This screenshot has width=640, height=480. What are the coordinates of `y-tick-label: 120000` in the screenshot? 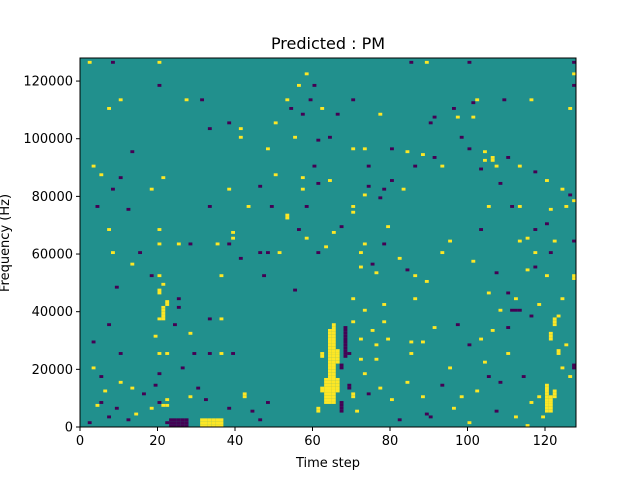 It's located at (48, 82).